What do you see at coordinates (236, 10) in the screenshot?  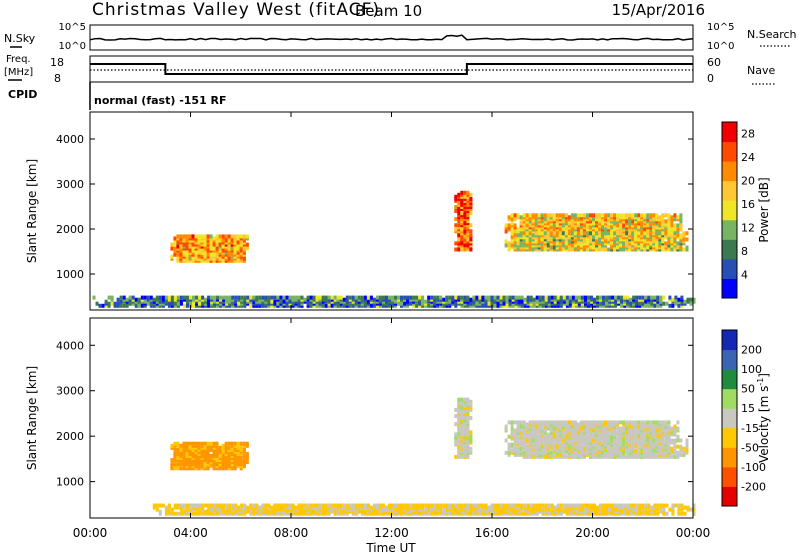 I see `station-title: Christmas Valley West (fitACF)` at bounding box center [236, 10].